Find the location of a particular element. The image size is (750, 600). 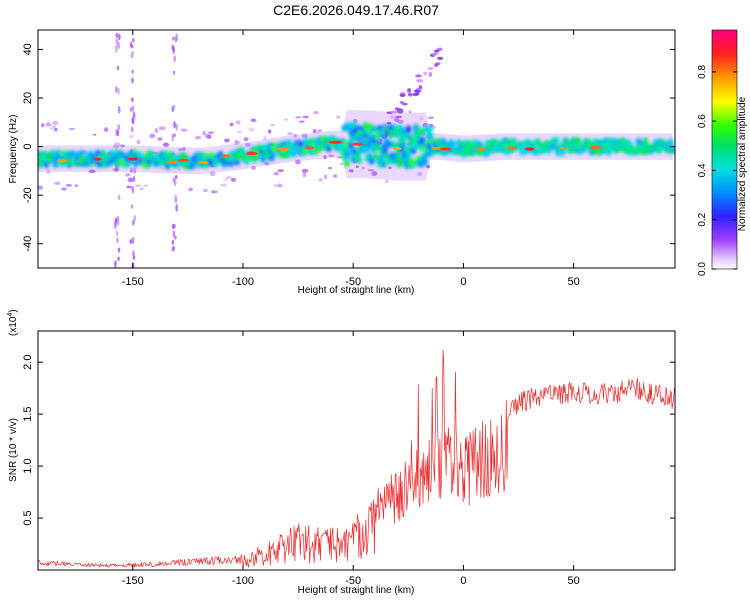

spectrogram-y-axis-label: Frequency (Hz) is located at coordinates (13, 149).